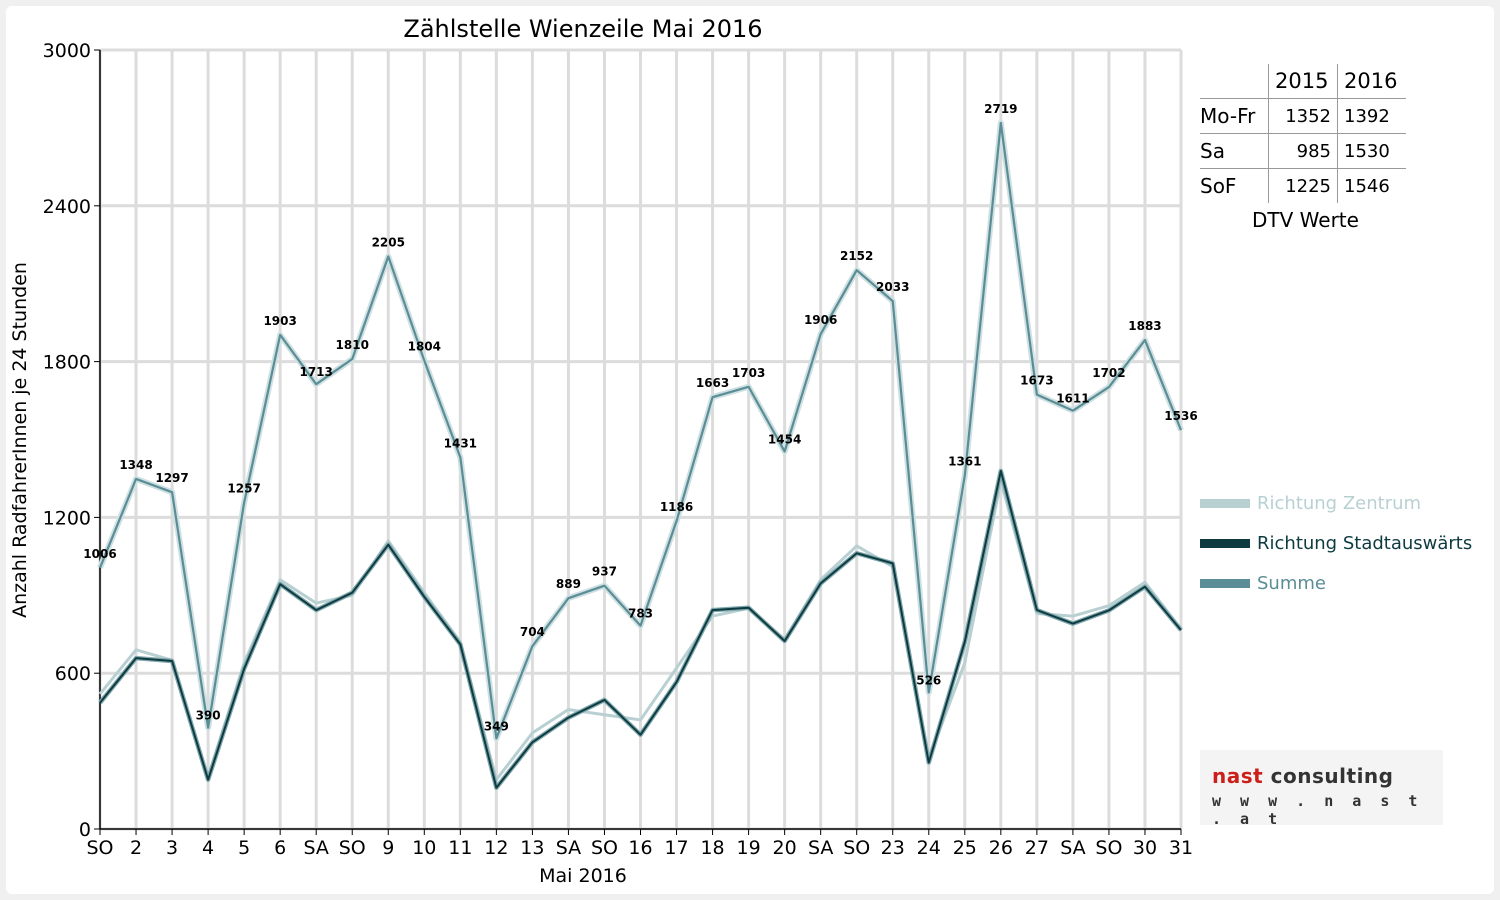 The width and height of the screenshot is (1500, 900). What do you see at coordinates (85, 830) in the screenshot?
I see `y-tick-label: 0` at bounding box center [85, 830].